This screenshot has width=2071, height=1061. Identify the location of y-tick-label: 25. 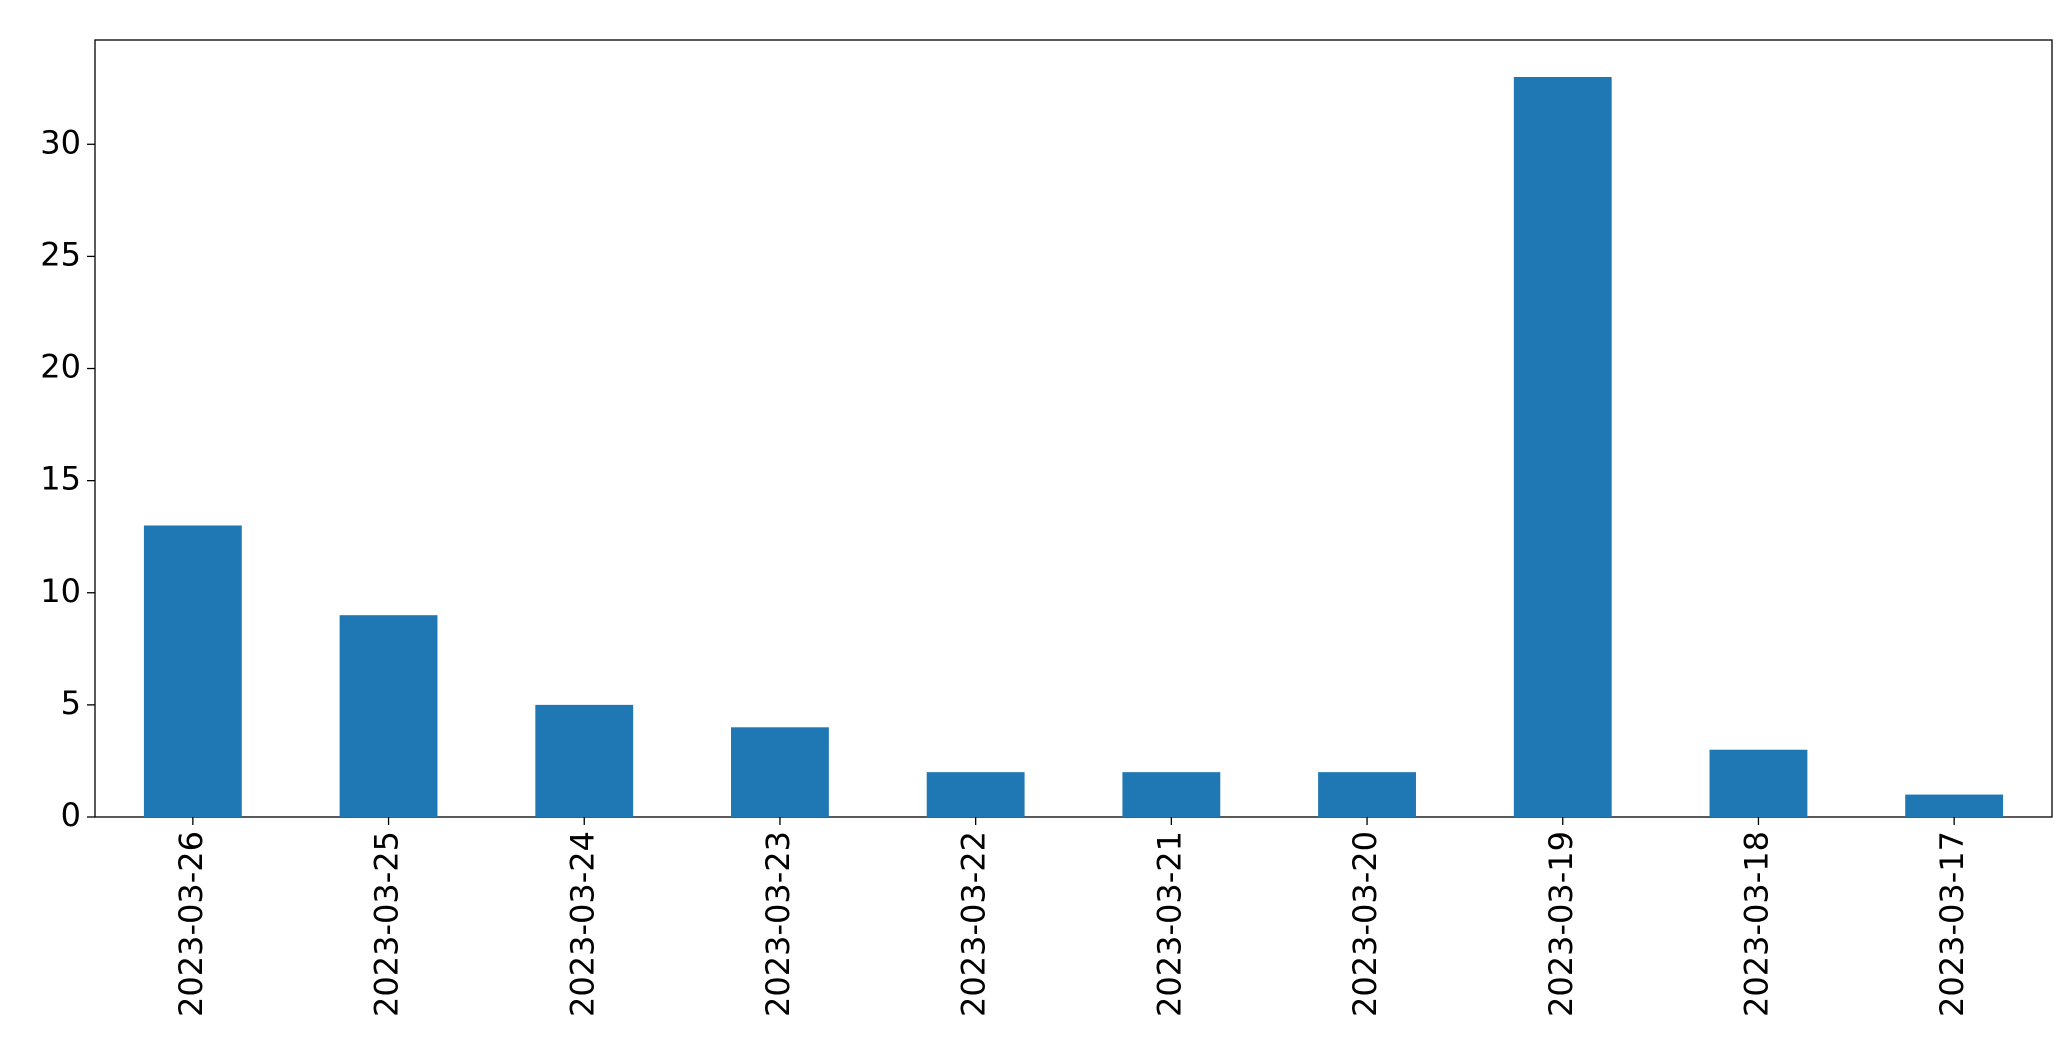
(60, 254).